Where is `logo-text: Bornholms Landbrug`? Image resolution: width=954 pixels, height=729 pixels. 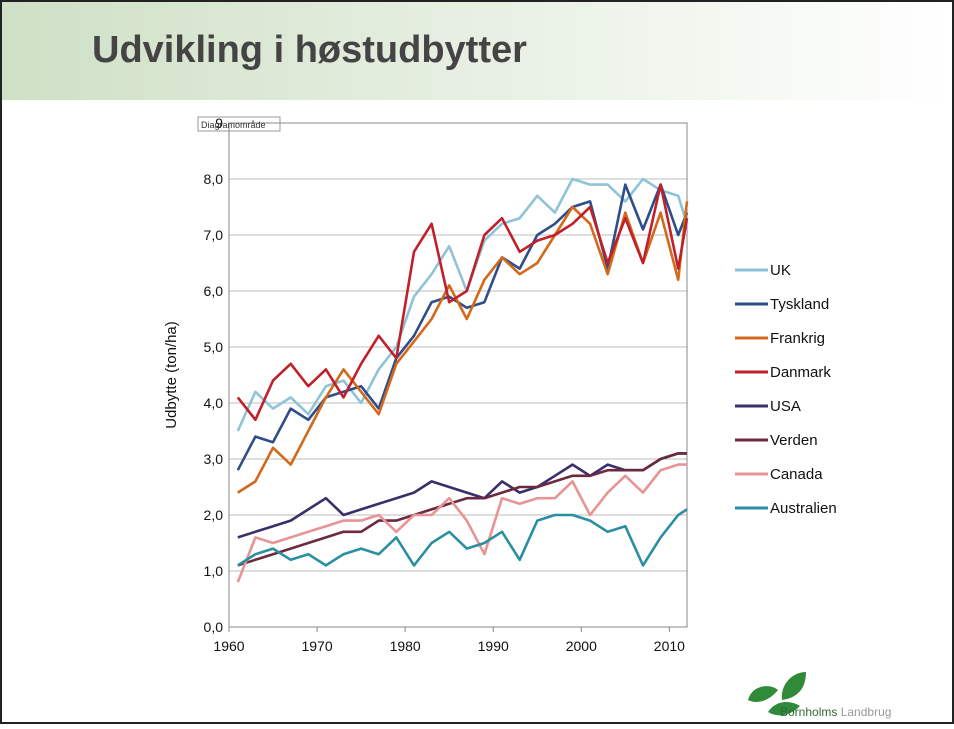 logo-text: Bornholms Landbrug is located at coordinates (835, 712).